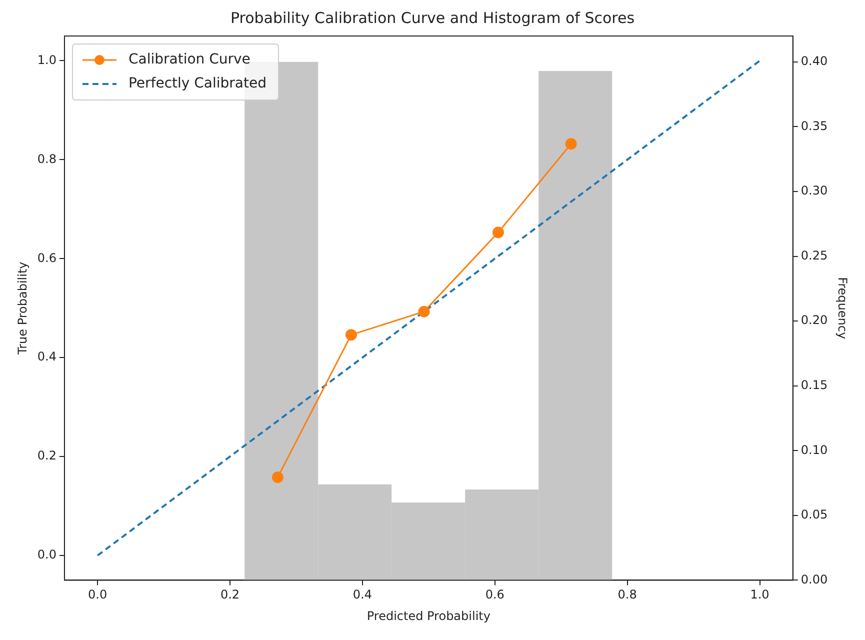 The height and width of the screenshot is (640, 865). What do you see at coordinates (814, 191) in the screenshot?
I see `y2-tick-label: 0.30` at bounding box center [814, 191].